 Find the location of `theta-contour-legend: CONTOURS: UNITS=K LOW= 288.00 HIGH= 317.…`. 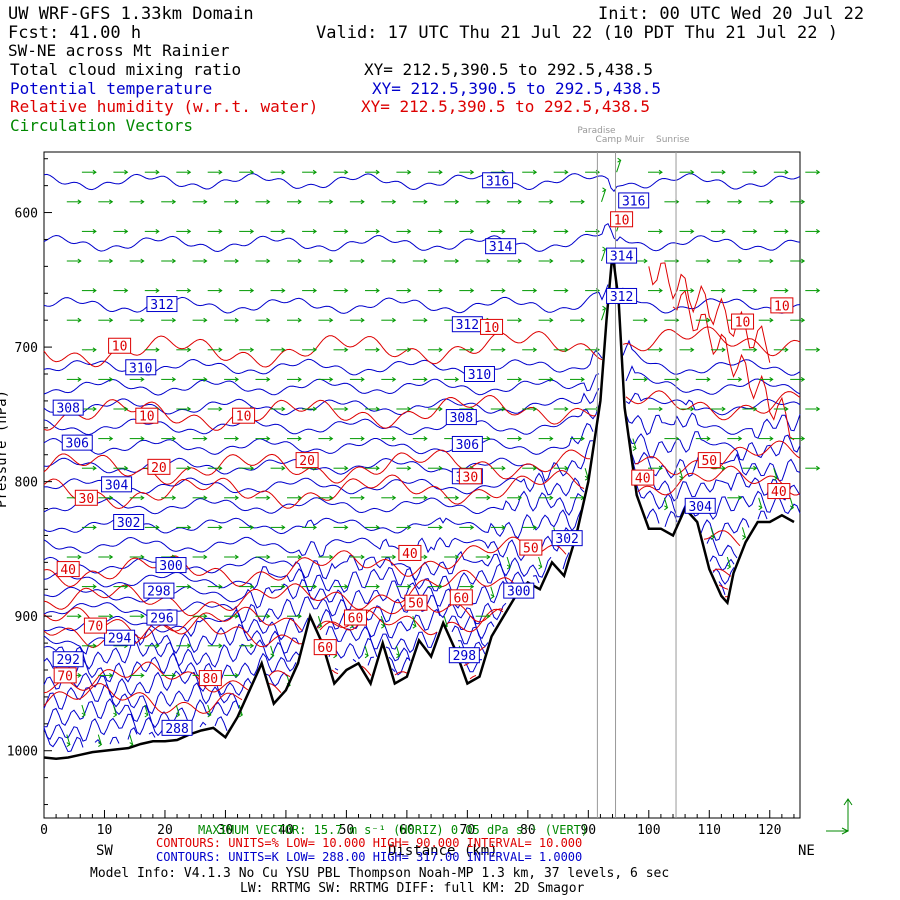

theta-contour-legend: CONTOURS: UNITS=K LOW= 288.00 HIGH= 317.… is located at coordinates (369, 857).